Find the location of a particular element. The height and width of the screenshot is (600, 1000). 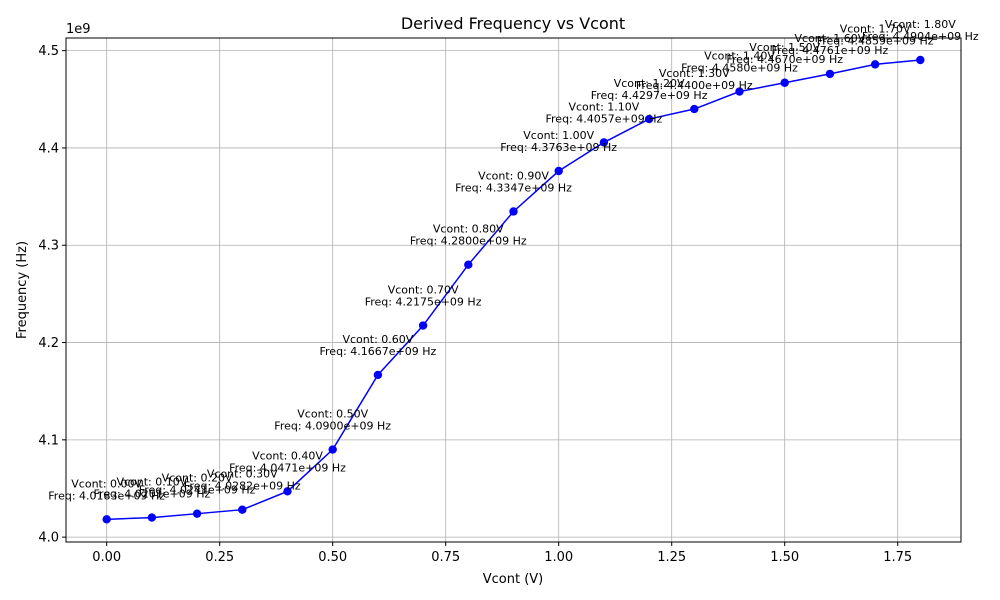

annotation-freq: Freq: 4.4400e+09 Hz is located at coordinates (694, 85).